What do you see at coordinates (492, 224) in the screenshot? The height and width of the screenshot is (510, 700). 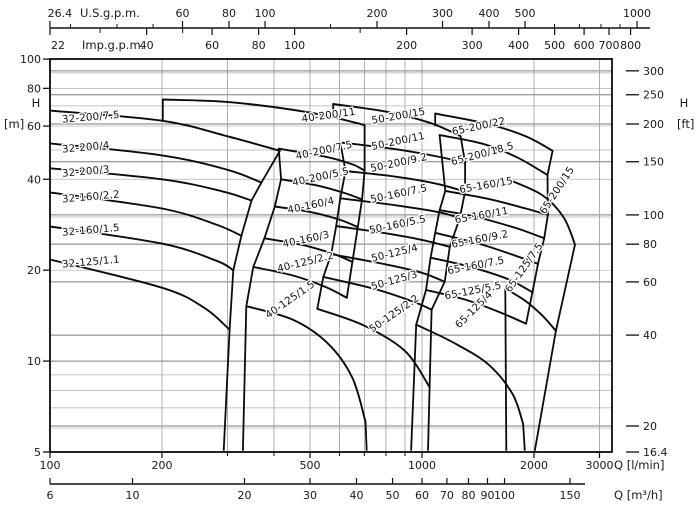 I see `pump-curve-65-160/11` at bounding box center [492, 224].